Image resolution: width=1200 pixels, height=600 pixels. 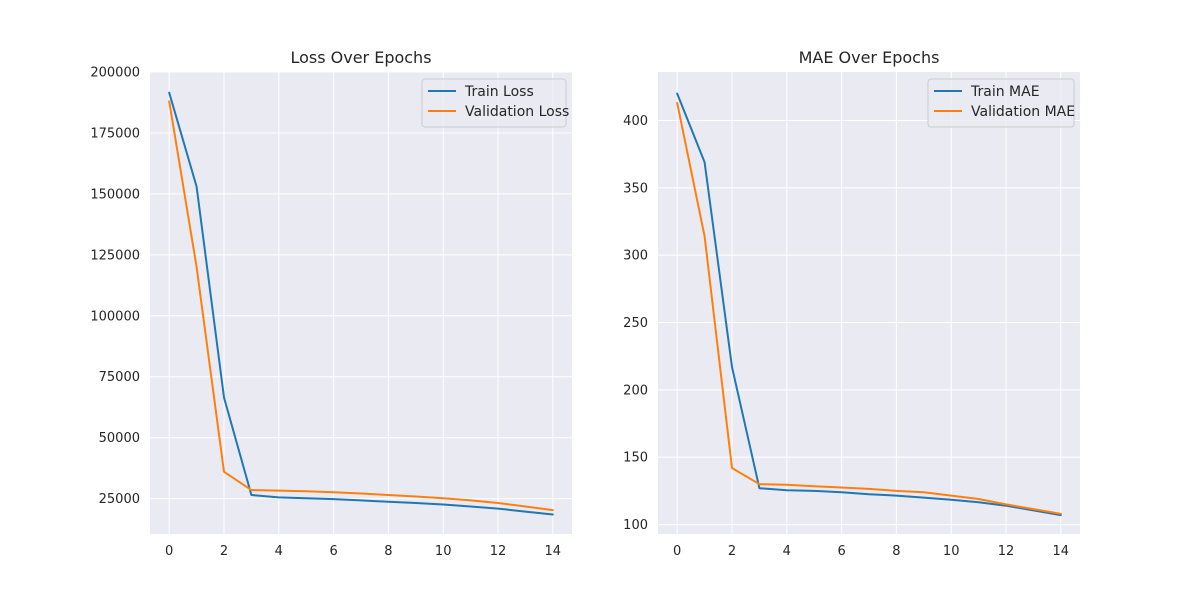 I want to click on legend: Train MAE Validation MAE, so click(x=1001, y=103).